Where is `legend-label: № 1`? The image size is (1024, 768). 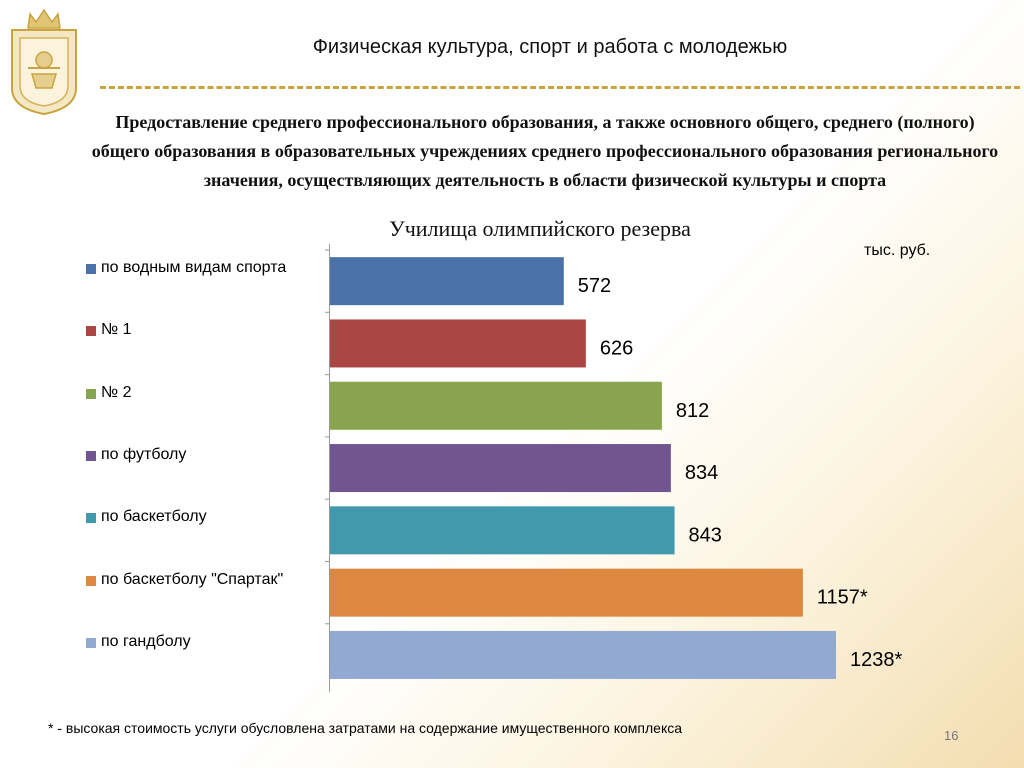 legend-label: № 1 is located at coordinates (116, 330).